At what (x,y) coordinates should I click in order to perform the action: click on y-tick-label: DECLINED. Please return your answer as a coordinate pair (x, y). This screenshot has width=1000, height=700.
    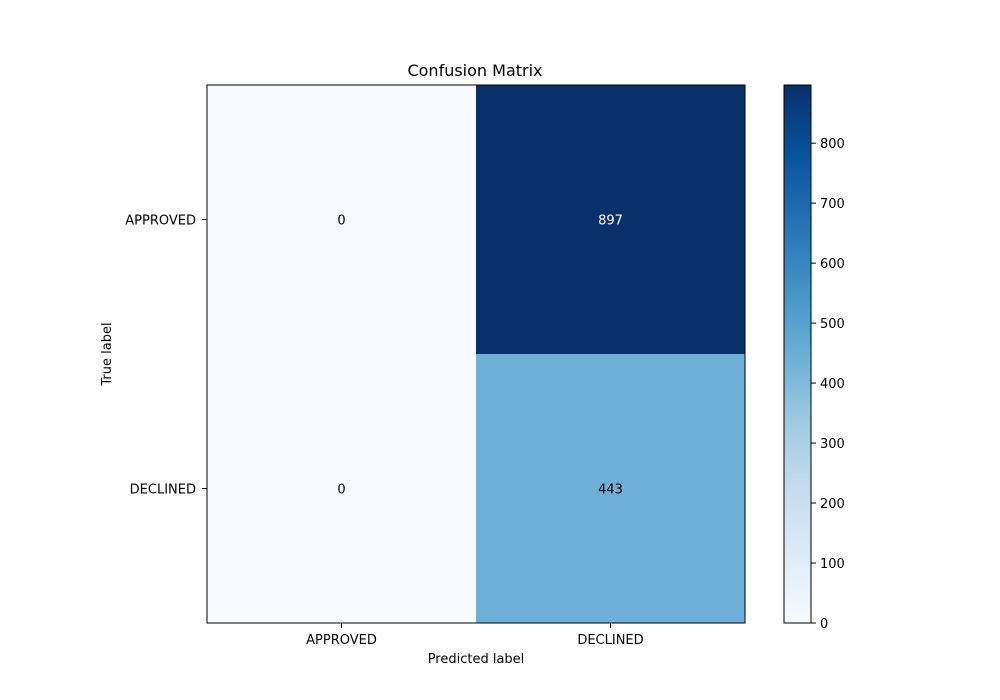
    Looking at the image, I should click on (163, 490).